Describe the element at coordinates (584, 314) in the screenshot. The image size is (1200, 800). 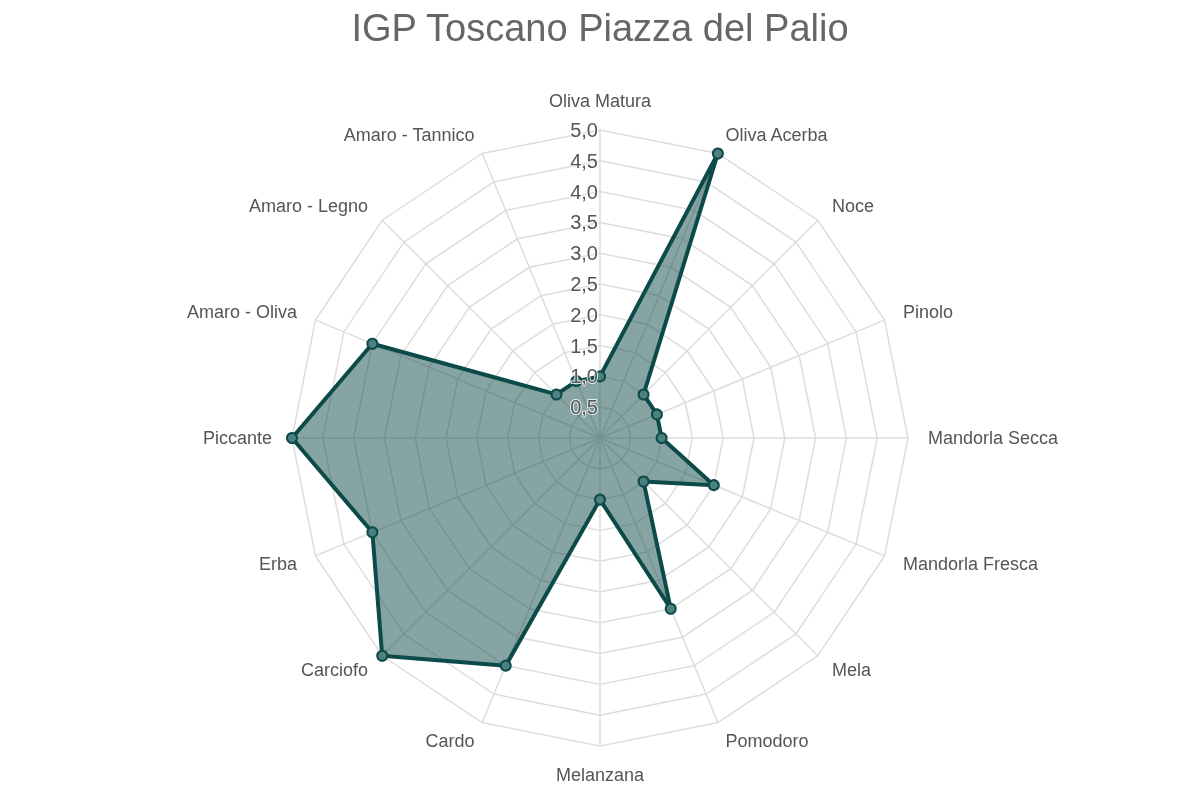
I see `y-tick-label: 2,0` at that location.